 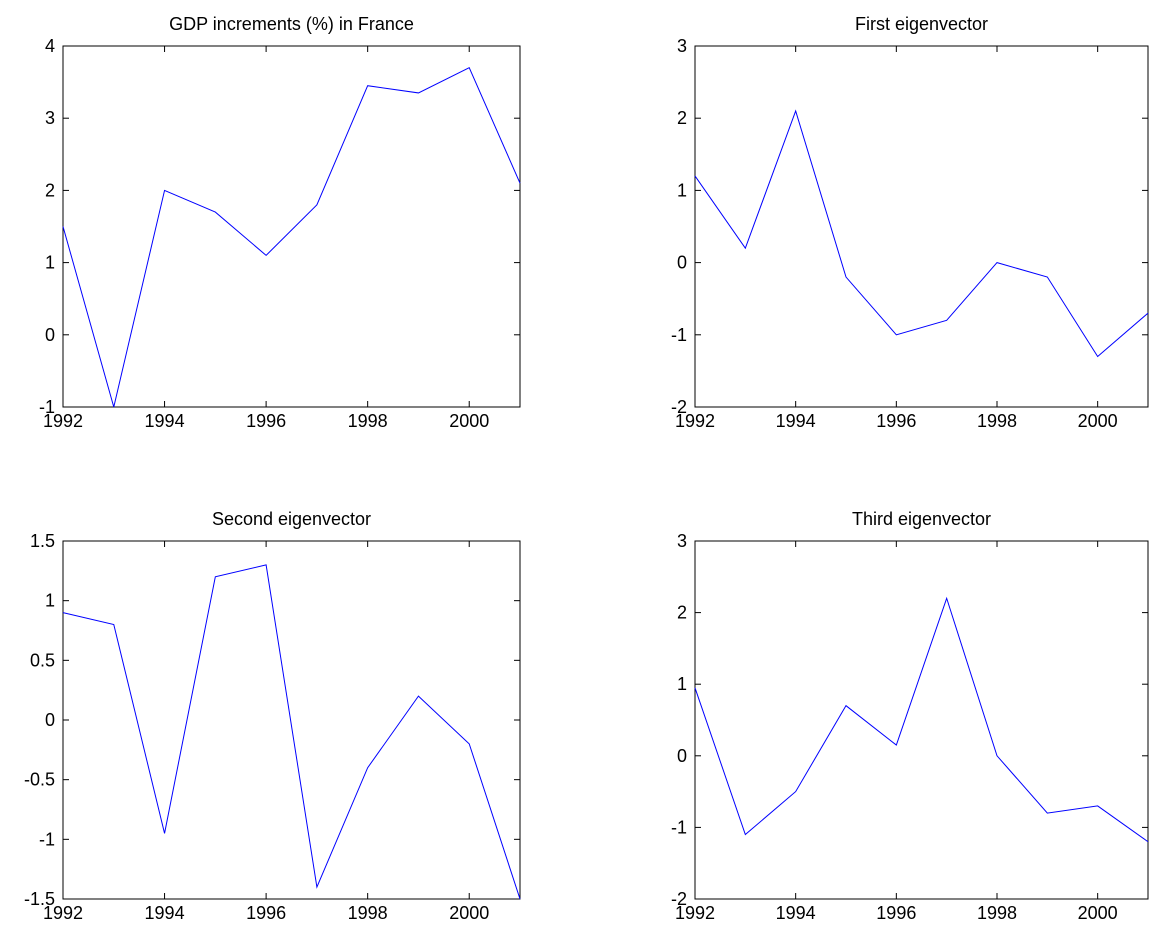 I want to click on y-tick-label: 0.5, so click(x=42, y=660).